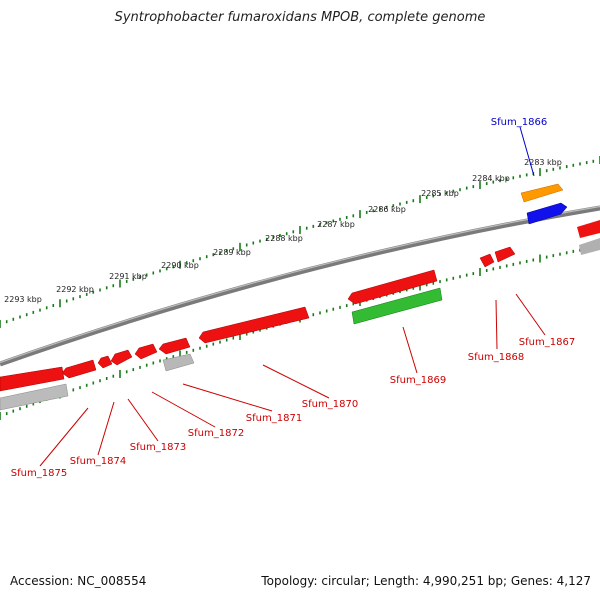  What do you see at coordinates (543, 162) in the screenshot?
I see `kbp-label: 2283 kbp` at bounding box center [543, 162].